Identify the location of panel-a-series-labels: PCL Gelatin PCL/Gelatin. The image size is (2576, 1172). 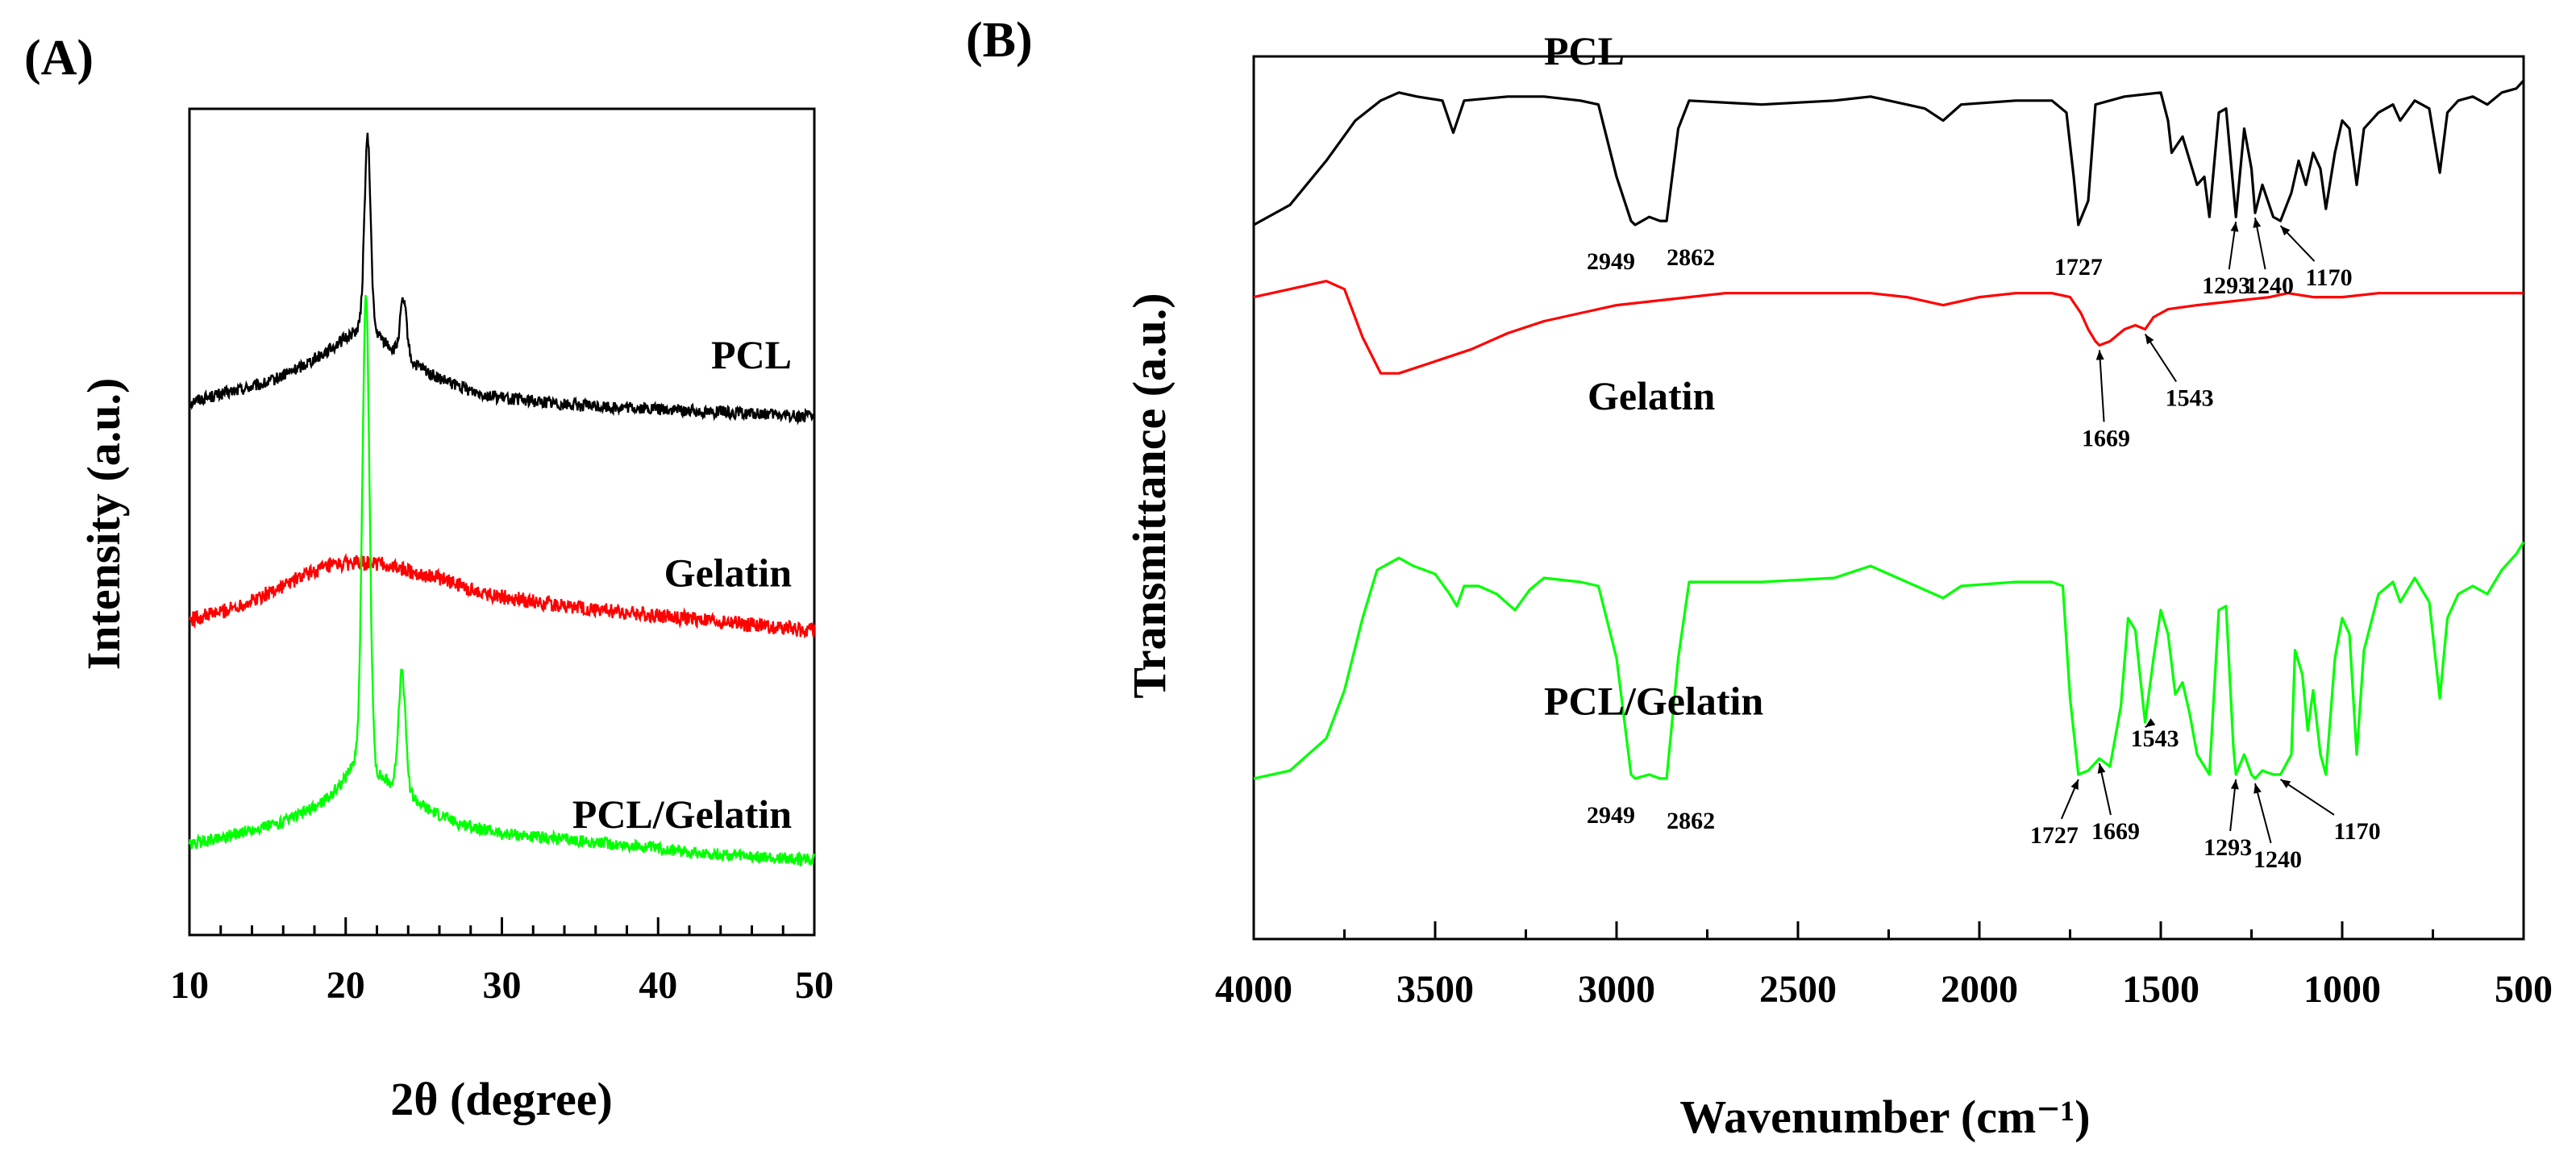
(682, 584).